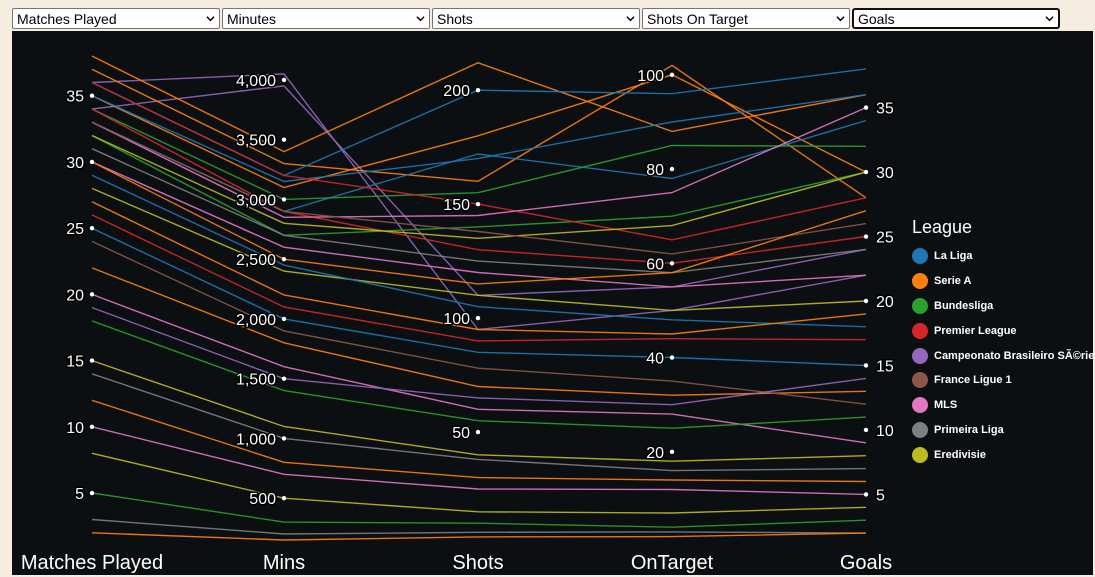 Image resolution: width=1095 pixels, height=577 pixels. I want to click on legend-label: MLS, so click(946, 405).